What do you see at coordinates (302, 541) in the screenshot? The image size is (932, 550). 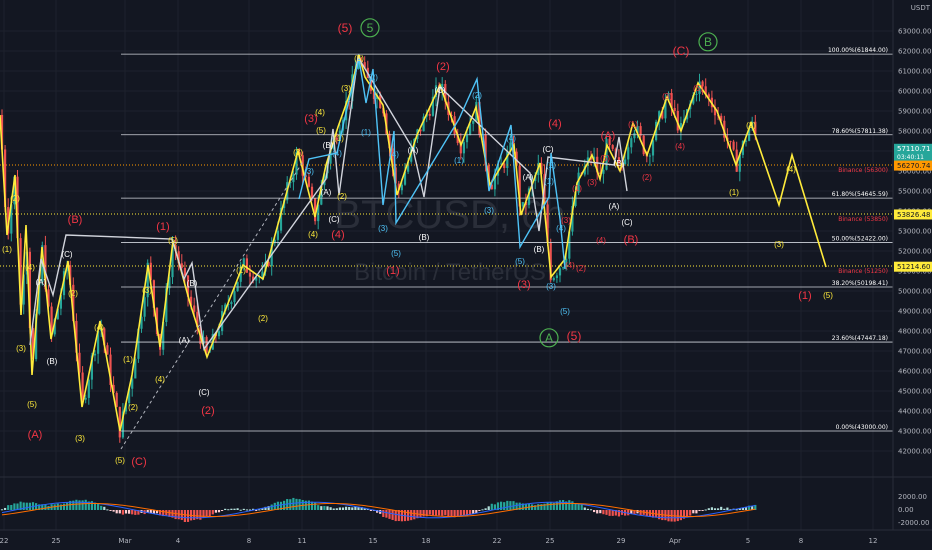 I see `time-tick-label: 11` at bounding box center [302, 541].